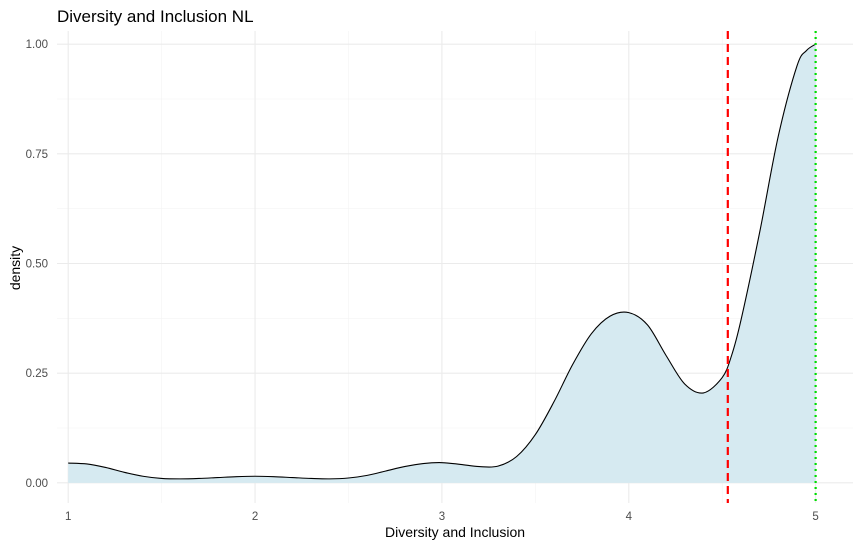 The width and height of the screenshot is (862, 547). I want to click on y-tick-label: 0.00, so click(37, 484).